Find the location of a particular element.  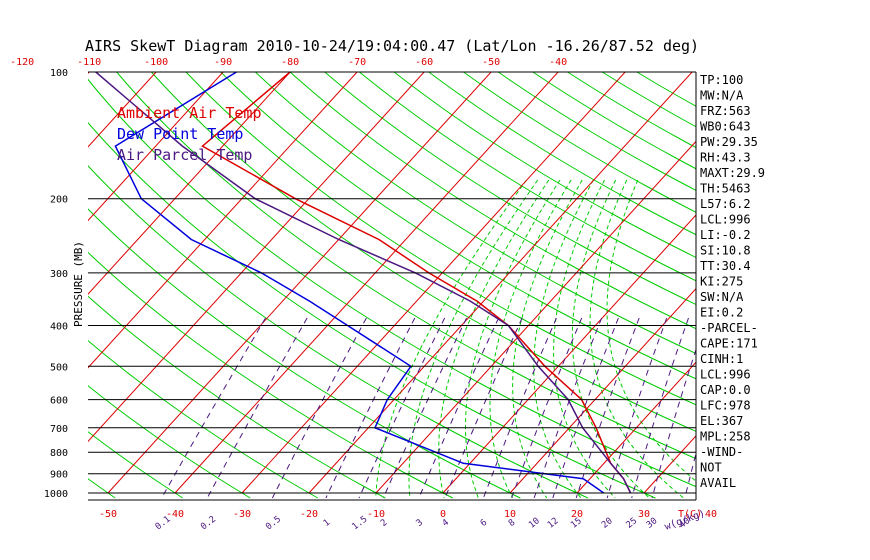

index-label: WB0:643 is located at coordinates (725, 127).